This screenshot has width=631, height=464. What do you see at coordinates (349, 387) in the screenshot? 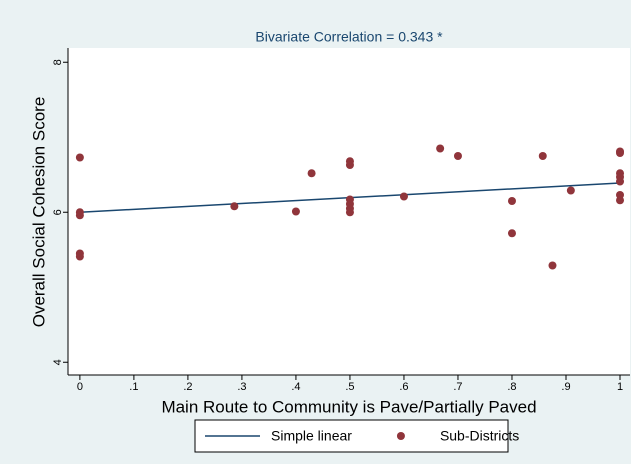
I see `x-tick-label: .5` at bounding box center [349, 387].